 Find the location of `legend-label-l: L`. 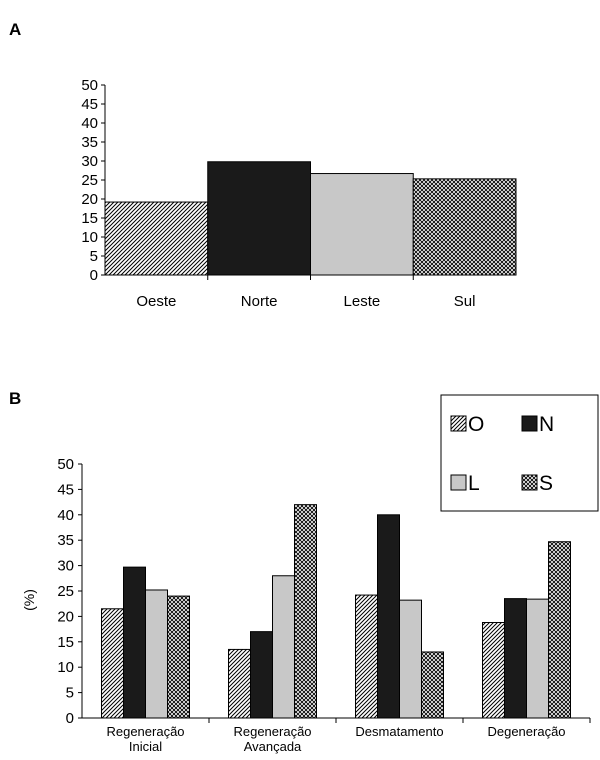

legend-label-l: L is located at coordinates (474, 483).